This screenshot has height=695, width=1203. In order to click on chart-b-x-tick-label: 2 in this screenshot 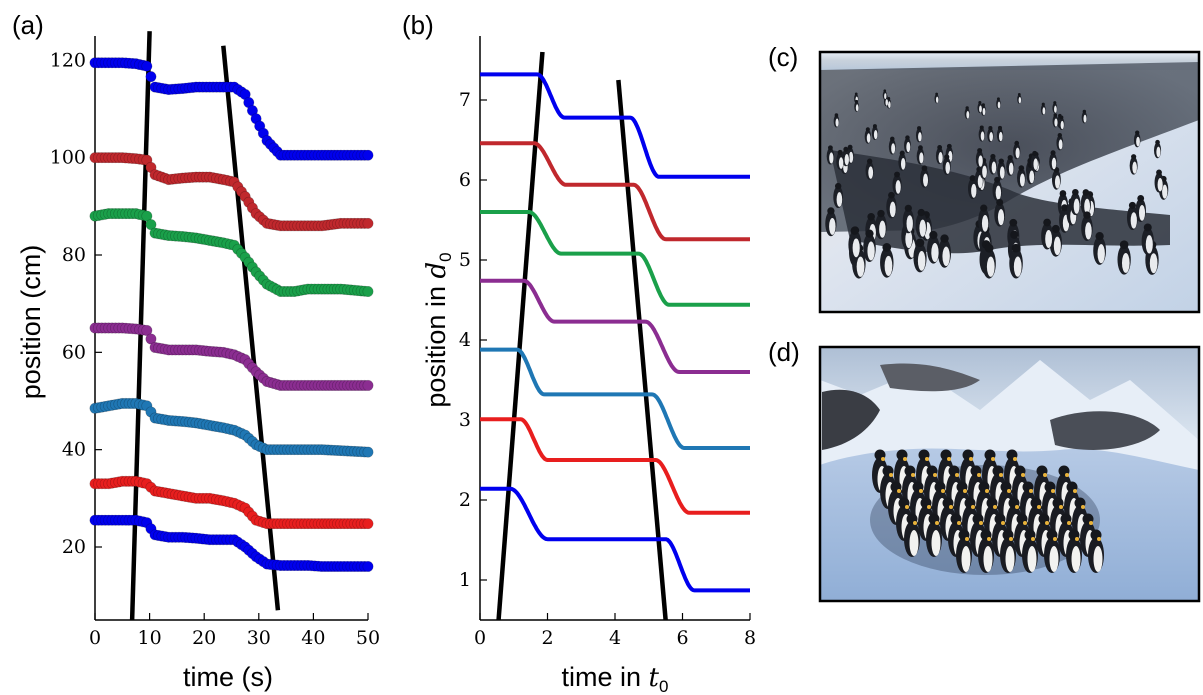, I will do `click(547, 638)`.